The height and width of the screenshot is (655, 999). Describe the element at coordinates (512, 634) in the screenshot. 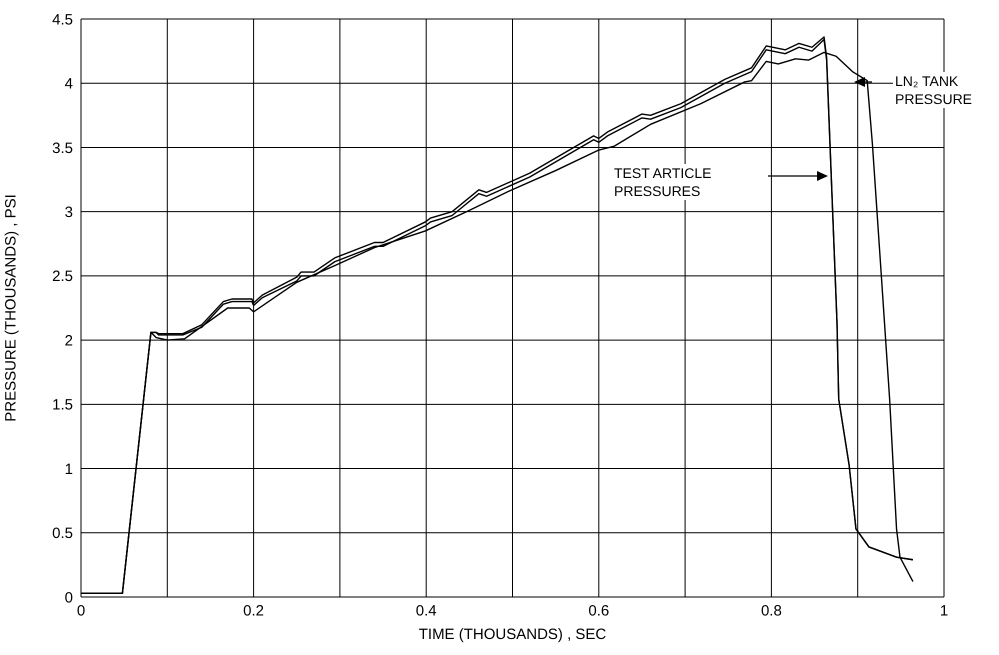

I see `x-axis-title: TIME (THOUSANDS) , SEC` at that location.